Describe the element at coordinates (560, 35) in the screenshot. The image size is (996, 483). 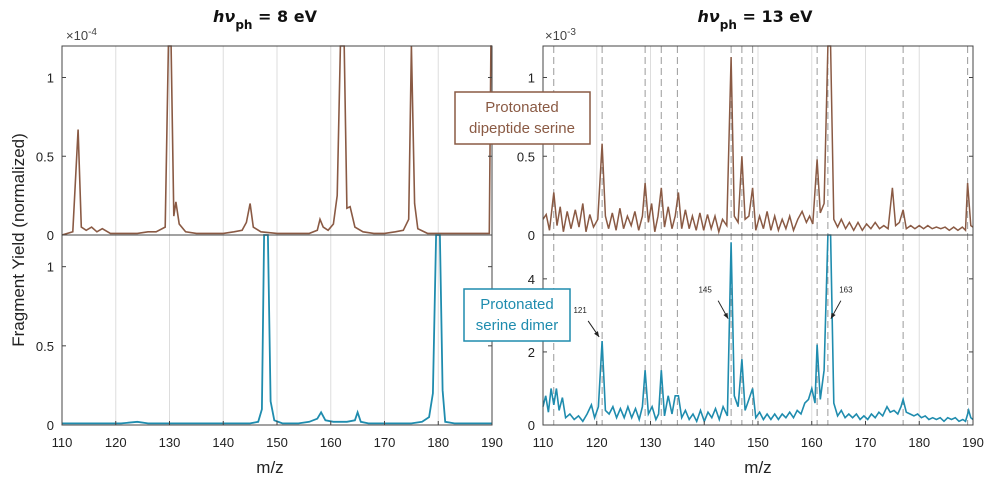
I see `chart-13ev-multiplier: ×10⁻³` at that location.